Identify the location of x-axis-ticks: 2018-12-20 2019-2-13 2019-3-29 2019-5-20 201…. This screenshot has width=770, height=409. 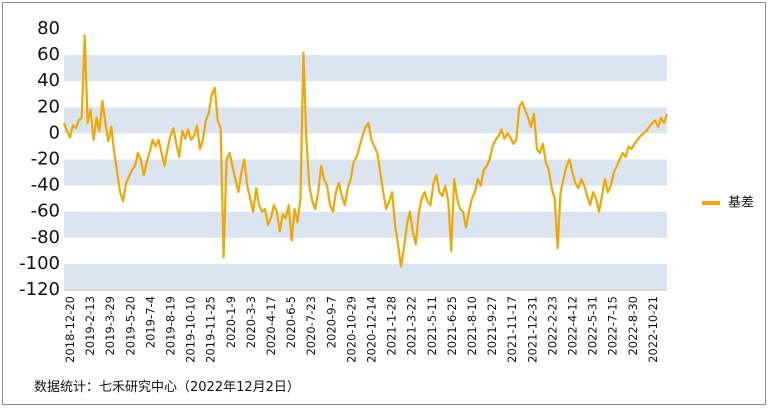
(361, 329).